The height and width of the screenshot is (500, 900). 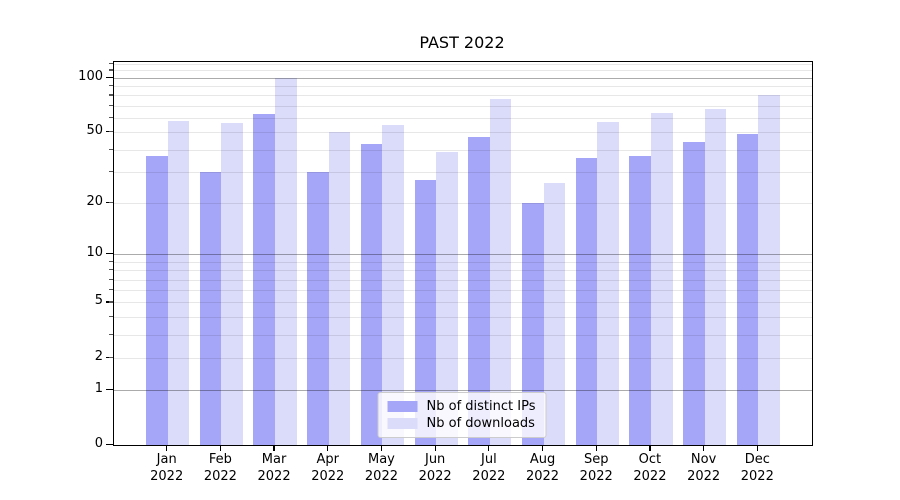 What do you see at coordinates (167, 468) in the screenshot?
I see `x-tick-label-jan: Jan 2022` at bounding box center [167, 468].